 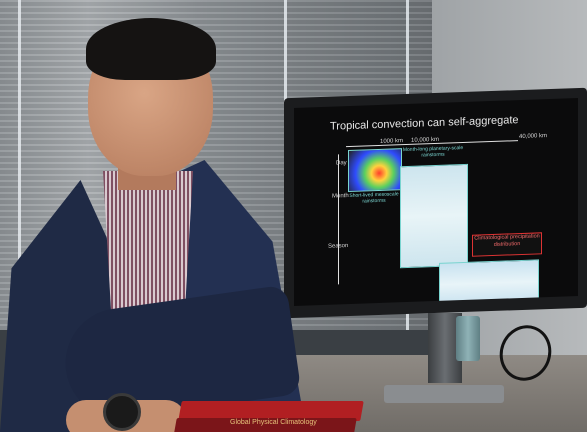 What do you see at coordinates (338, 219) in the screenshot?
I see `axis-arrow-vertical` at bounding box center [338, 219].